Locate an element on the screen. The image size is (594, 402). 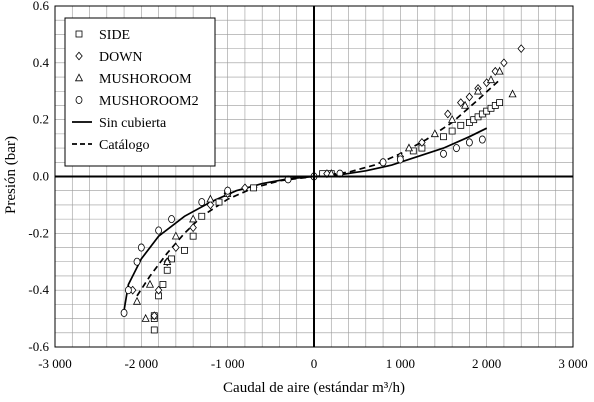
legend-label-cat-logo: Catálogo is located at coordinates (124, 145).